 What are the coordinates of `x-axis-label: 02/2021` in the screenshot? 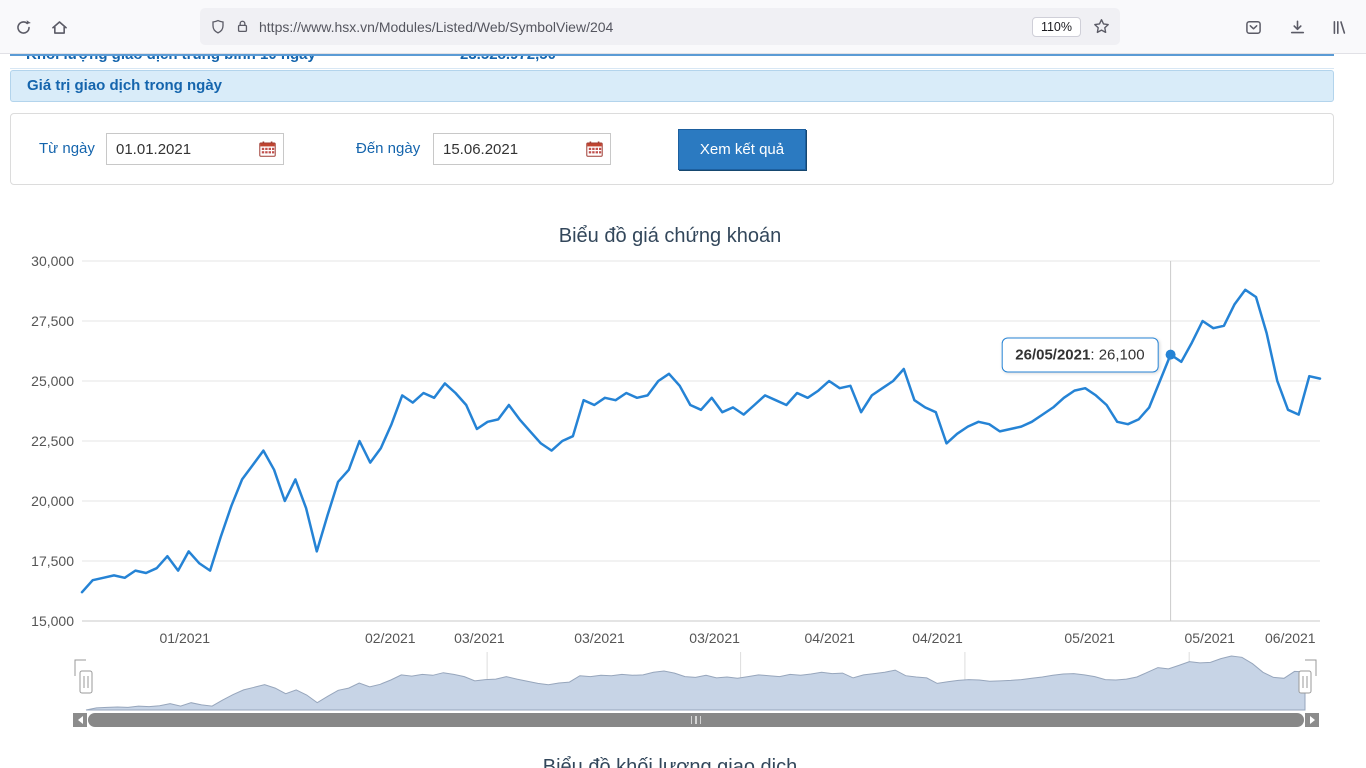 It's located at (390, 638).